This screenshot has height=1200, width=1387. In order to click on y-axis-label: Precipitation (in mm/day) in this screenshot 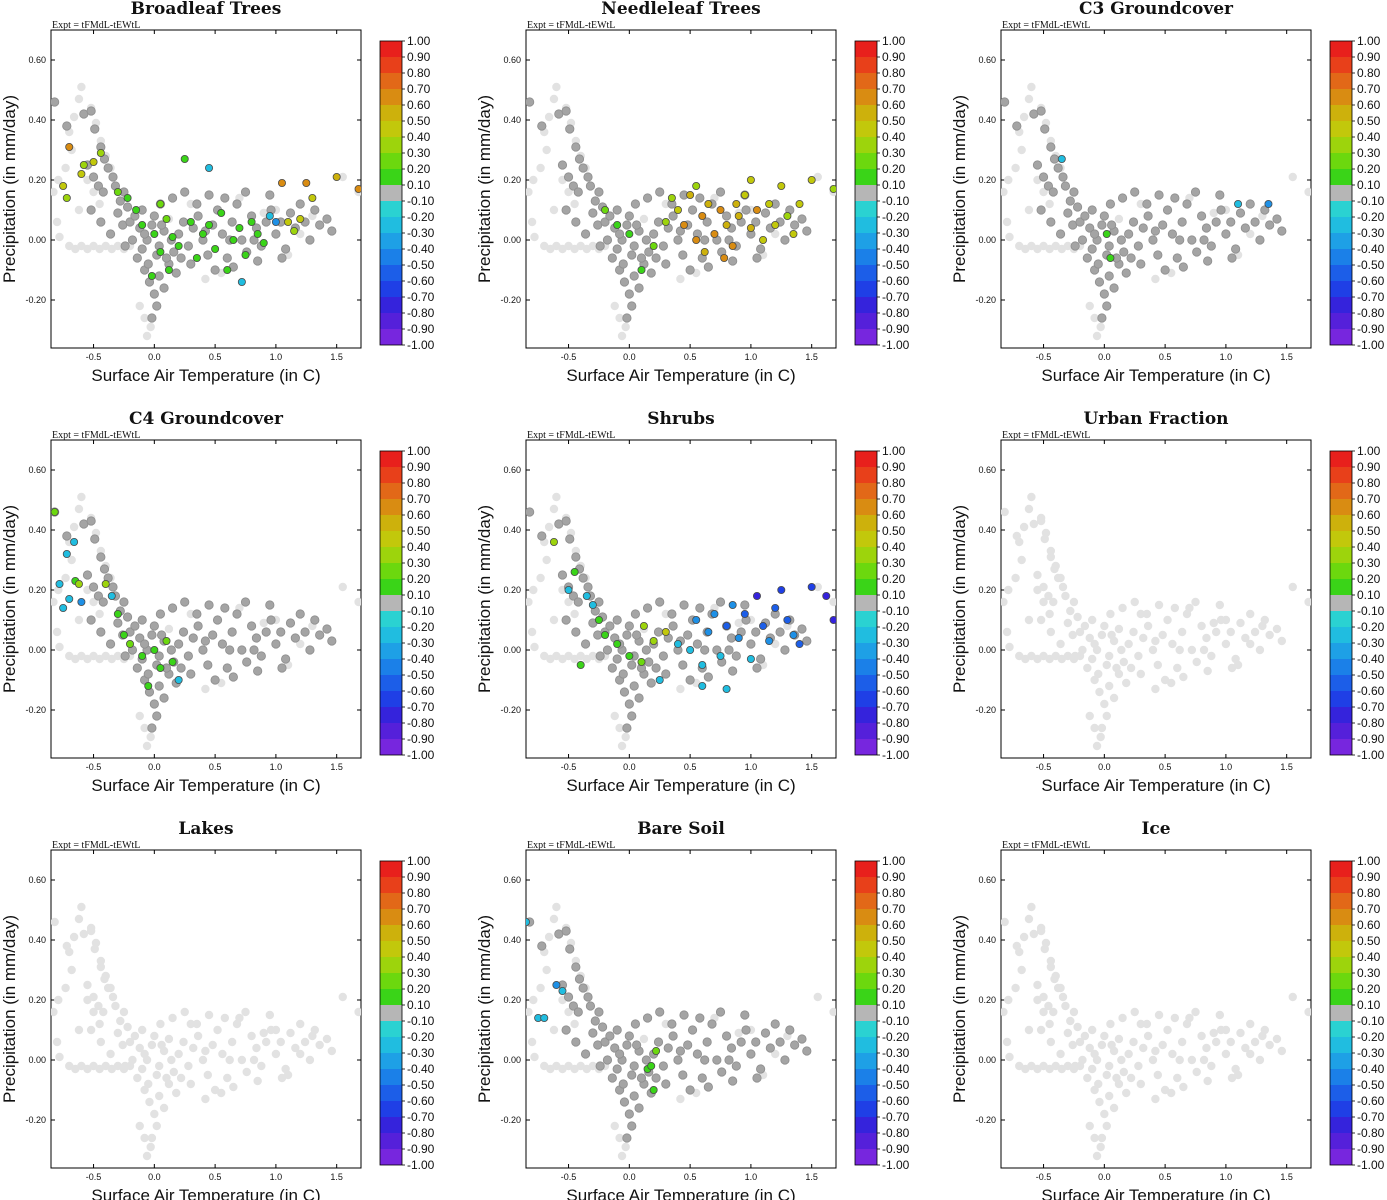, I will do `click(9, 1009)`.